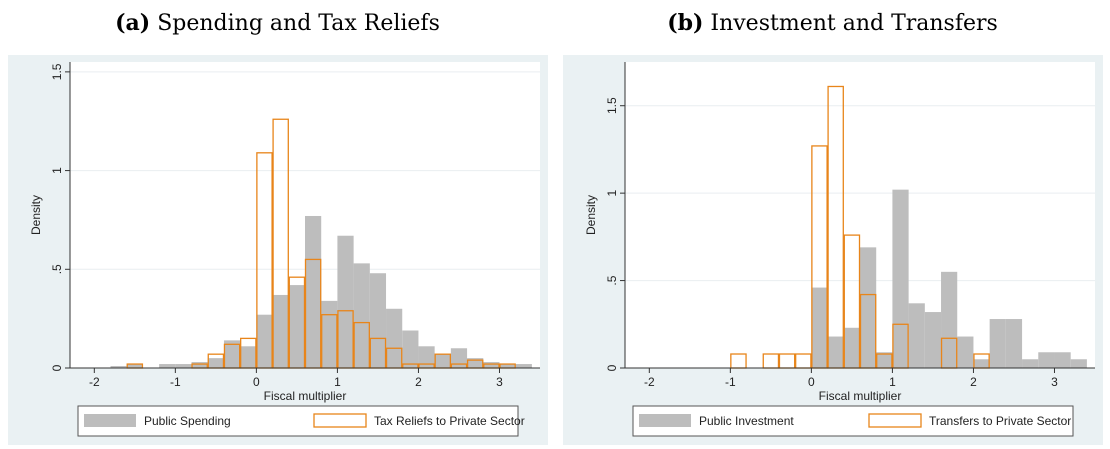 This screenshot has width=1110, height=449. I want to click on panel-title-text: Investment and Transfers, so click(854, 23).